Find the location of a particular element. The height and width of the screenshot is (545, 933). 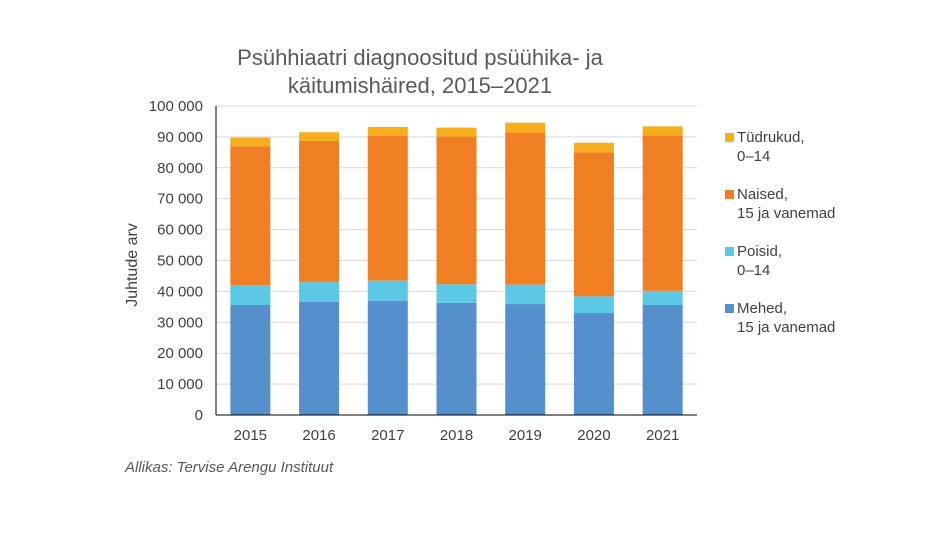

y-tick-label: 60 000 is located at coordinates (180, 230).